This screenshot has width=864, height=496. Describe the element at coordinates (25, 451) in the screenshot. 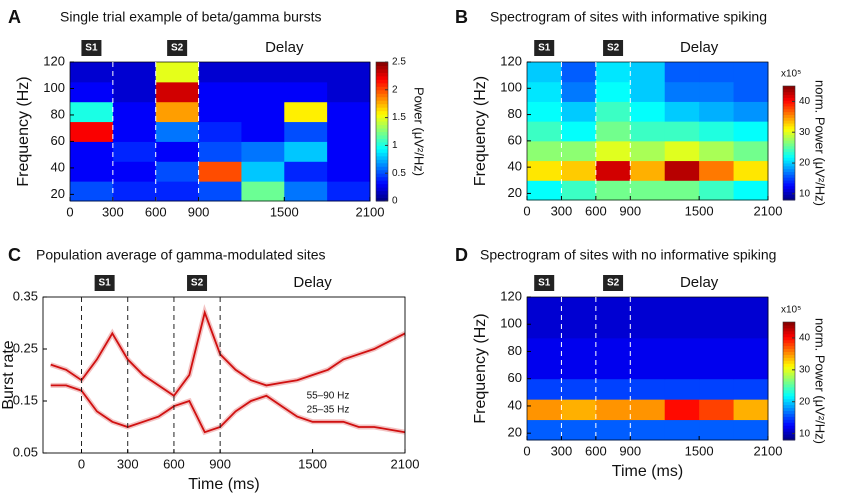

I see `y-tick-label: 0.05` at that location.